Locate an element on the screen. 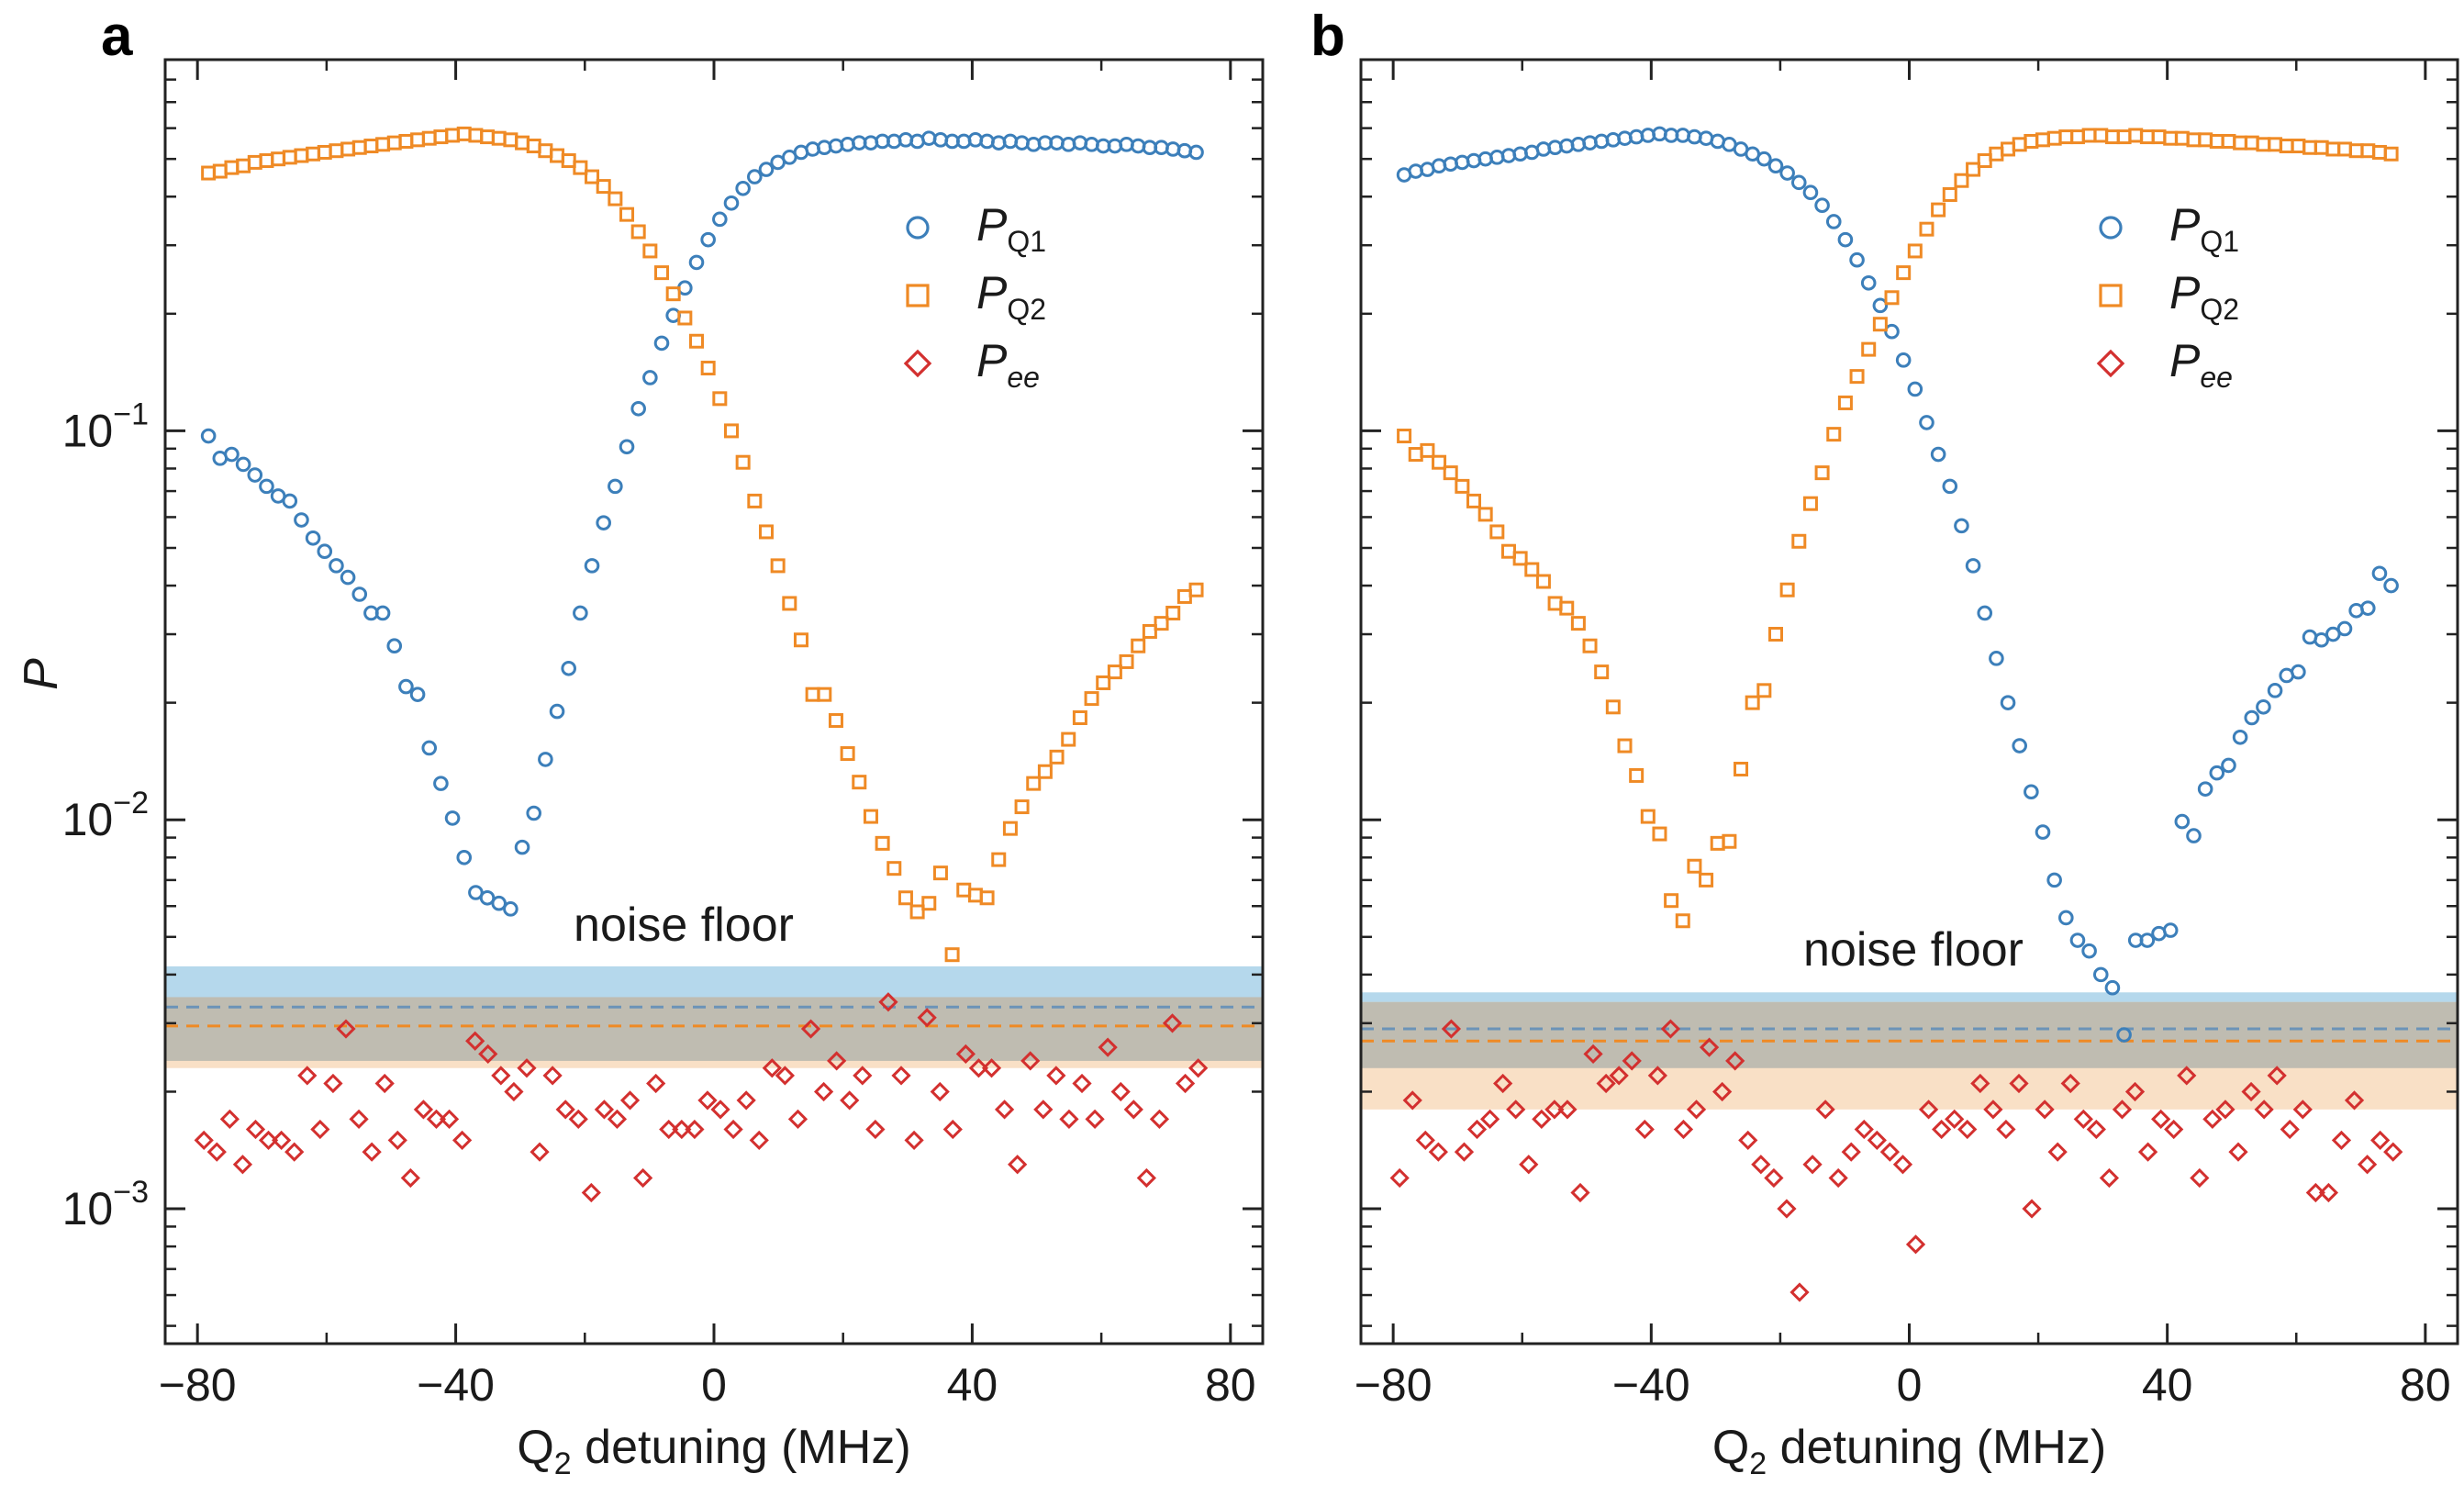 The image size is (2464, 1485). series-p-ee is located at coordinates (702, 1098).